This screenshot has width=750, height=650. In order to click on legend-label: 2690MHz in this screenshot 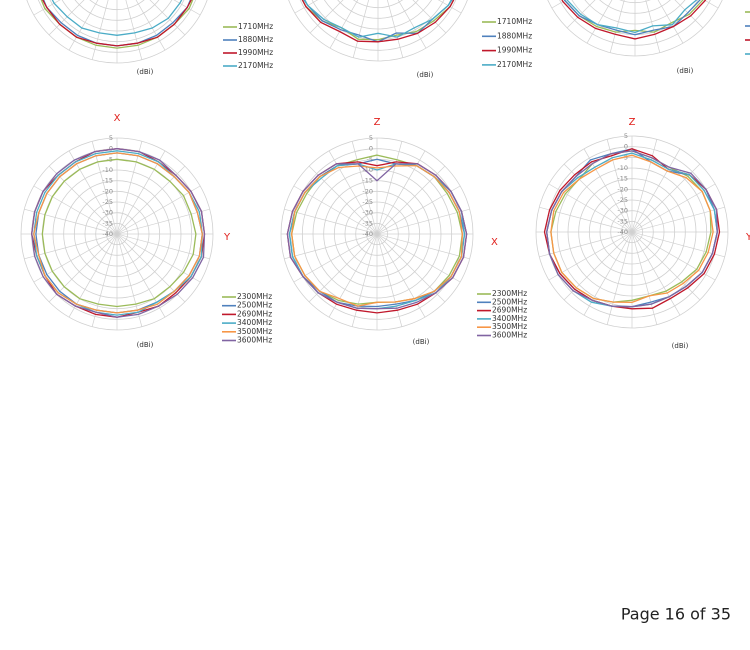, I will do `click(254, 313)`.